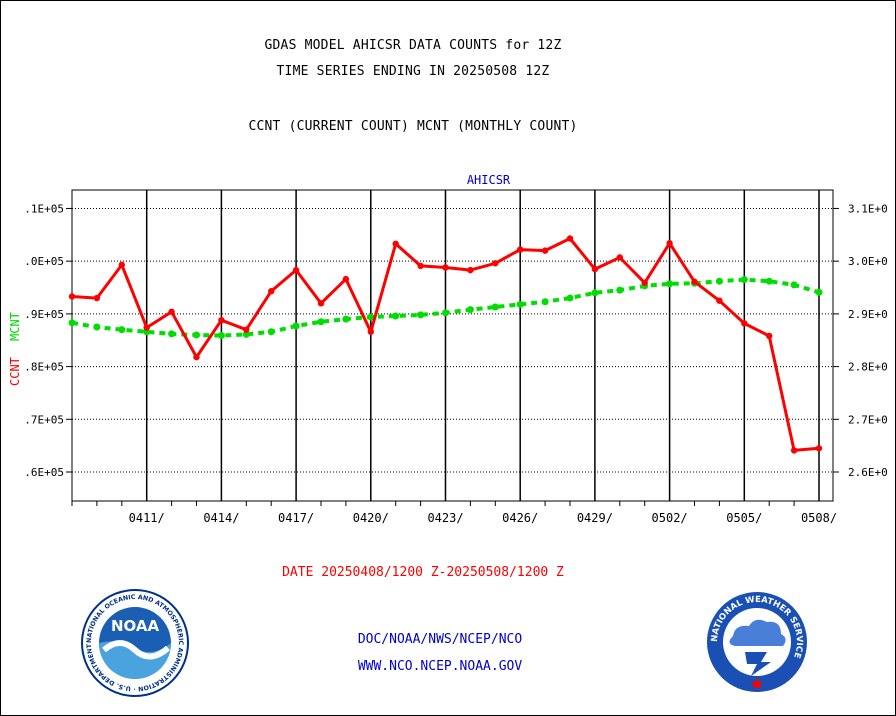 This screenshot has height=716, width=896. I want to click on y-tick-label-right: 3.1E+0, so click(868, 208).